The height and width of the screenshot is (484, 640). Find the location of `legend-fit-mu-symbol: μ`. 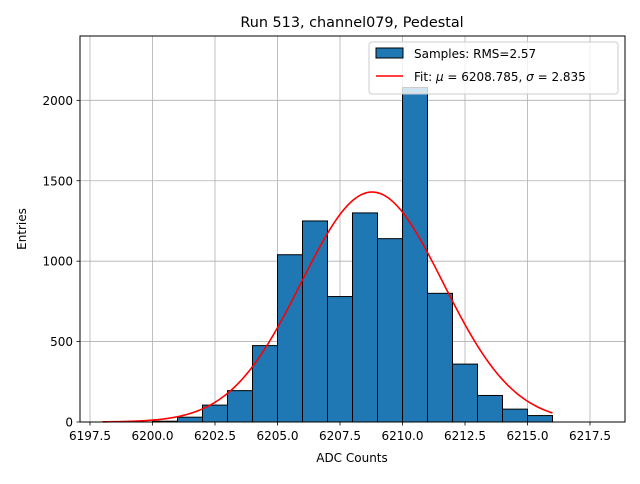

legend-fit-mu-symbol: μ is located at coordinates (439, 77).